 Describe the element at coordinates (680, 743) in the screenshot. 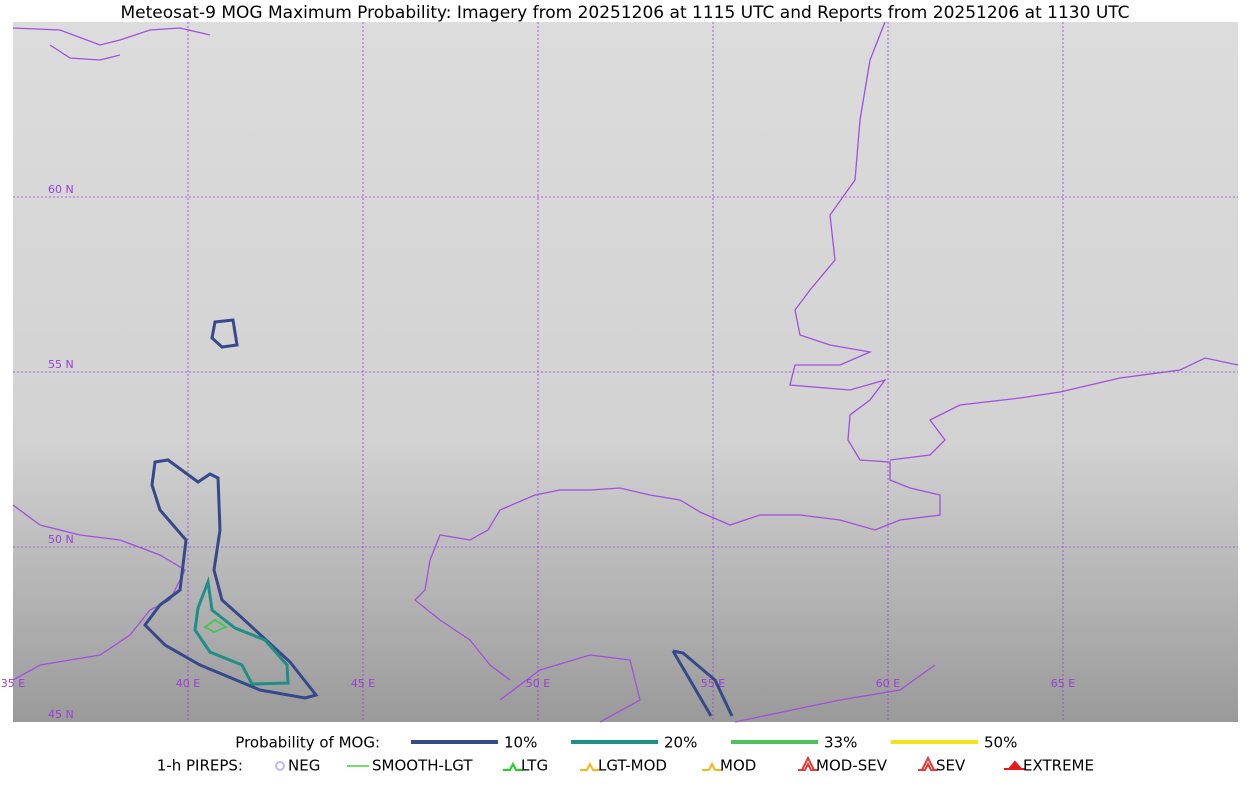

I see `legend-label: 20%` at that location.